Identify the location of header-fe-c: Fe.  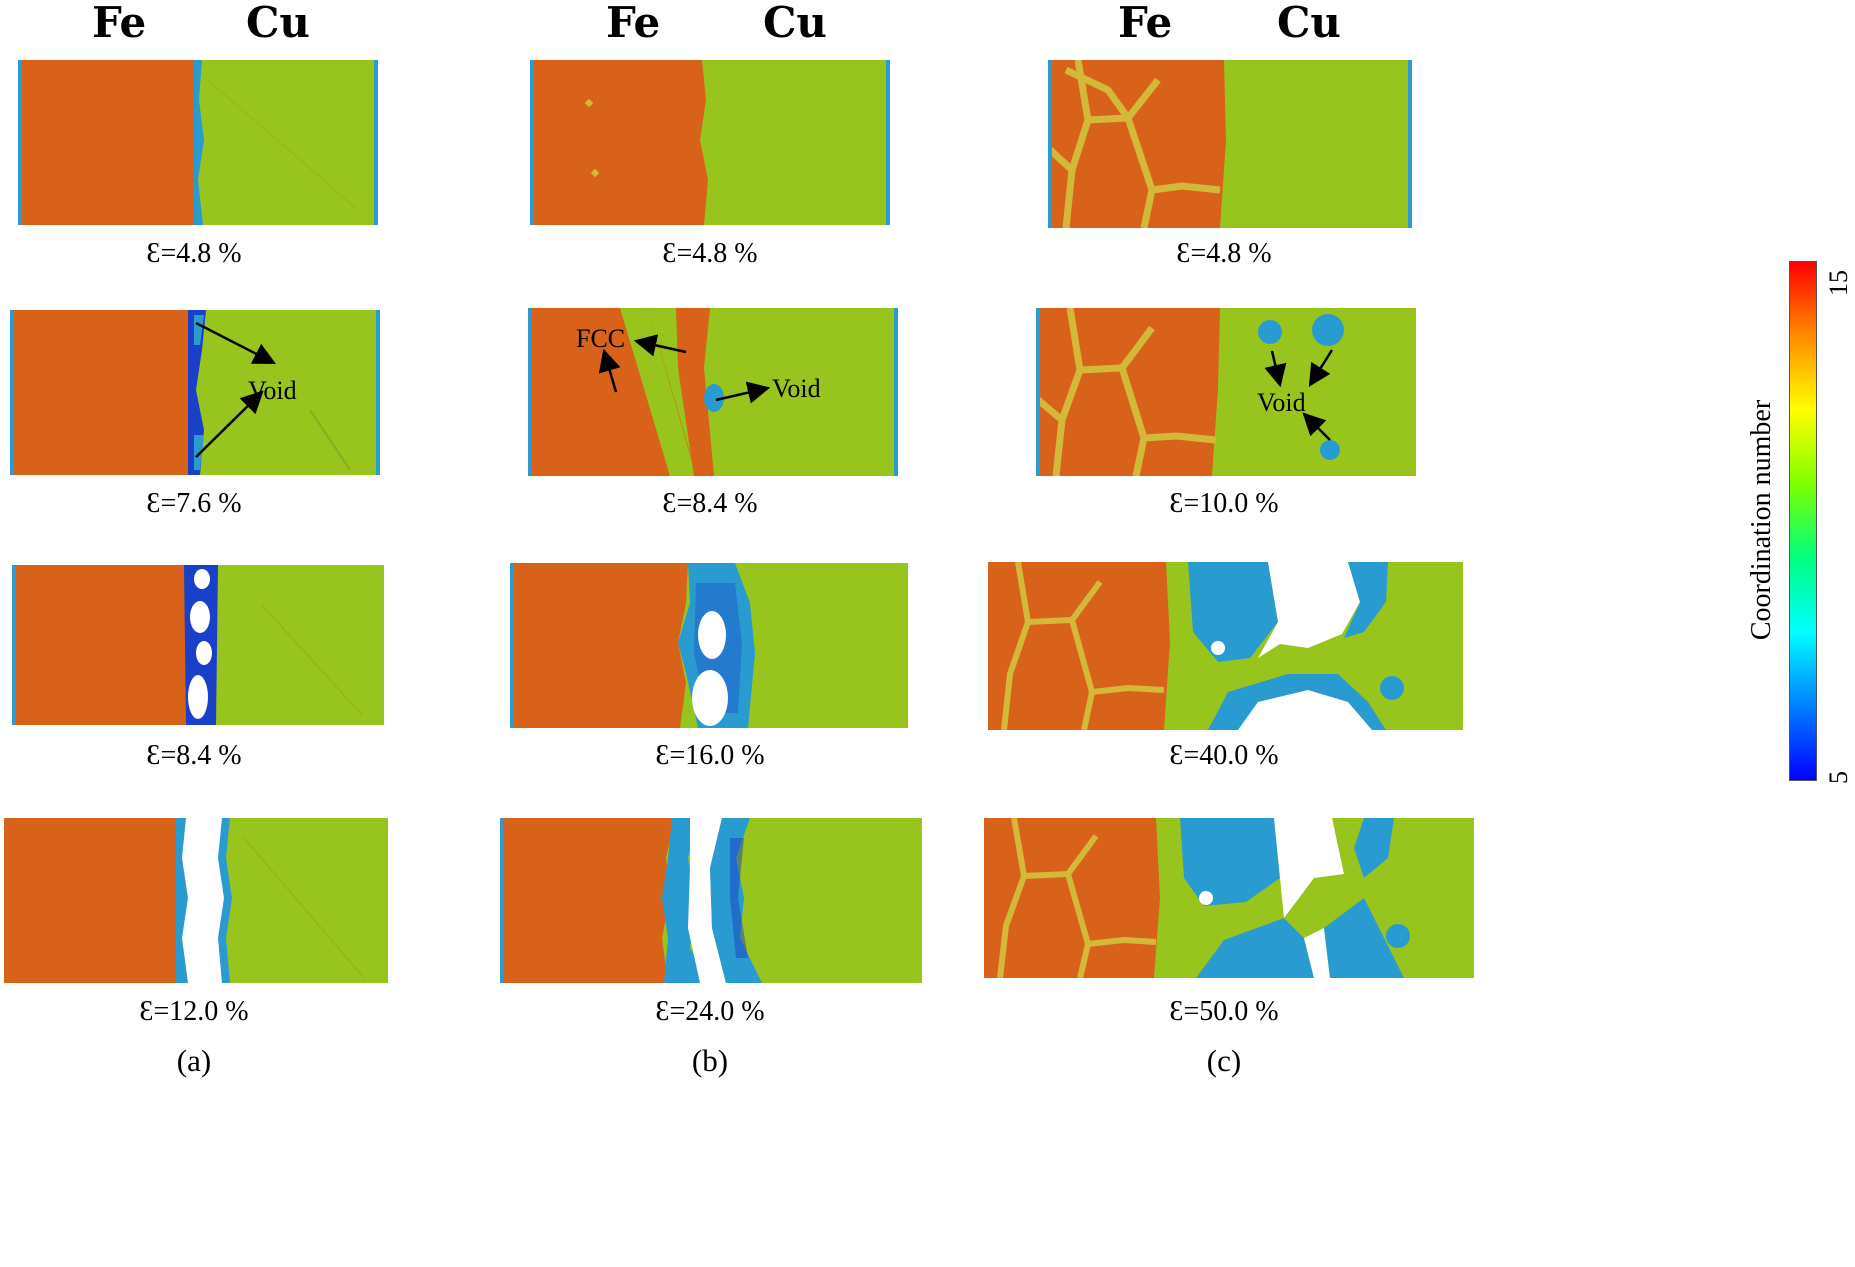
(1145, 23).